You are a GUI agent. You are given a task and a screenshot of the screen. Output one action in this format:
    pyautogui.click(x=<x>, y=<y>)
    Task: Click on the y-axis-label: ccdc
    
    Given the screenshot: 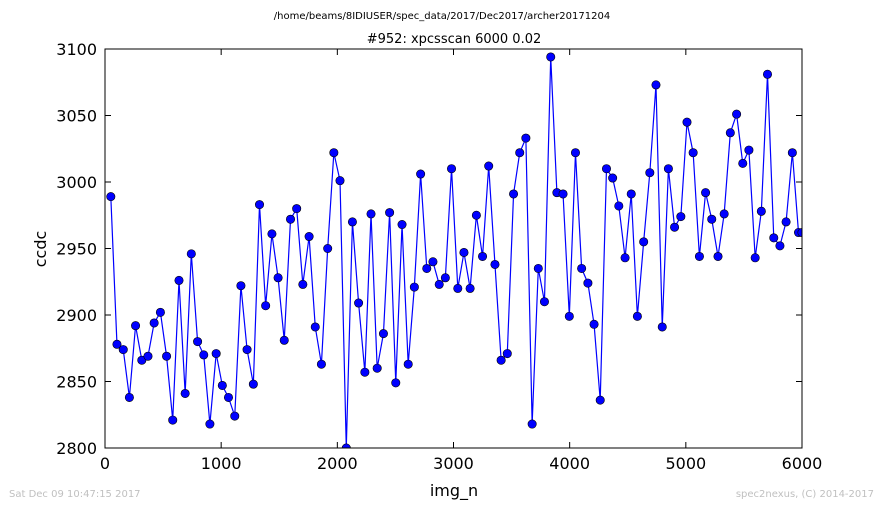 What is the action you would take?
    pyautogui.click(x=40, y=249)
    